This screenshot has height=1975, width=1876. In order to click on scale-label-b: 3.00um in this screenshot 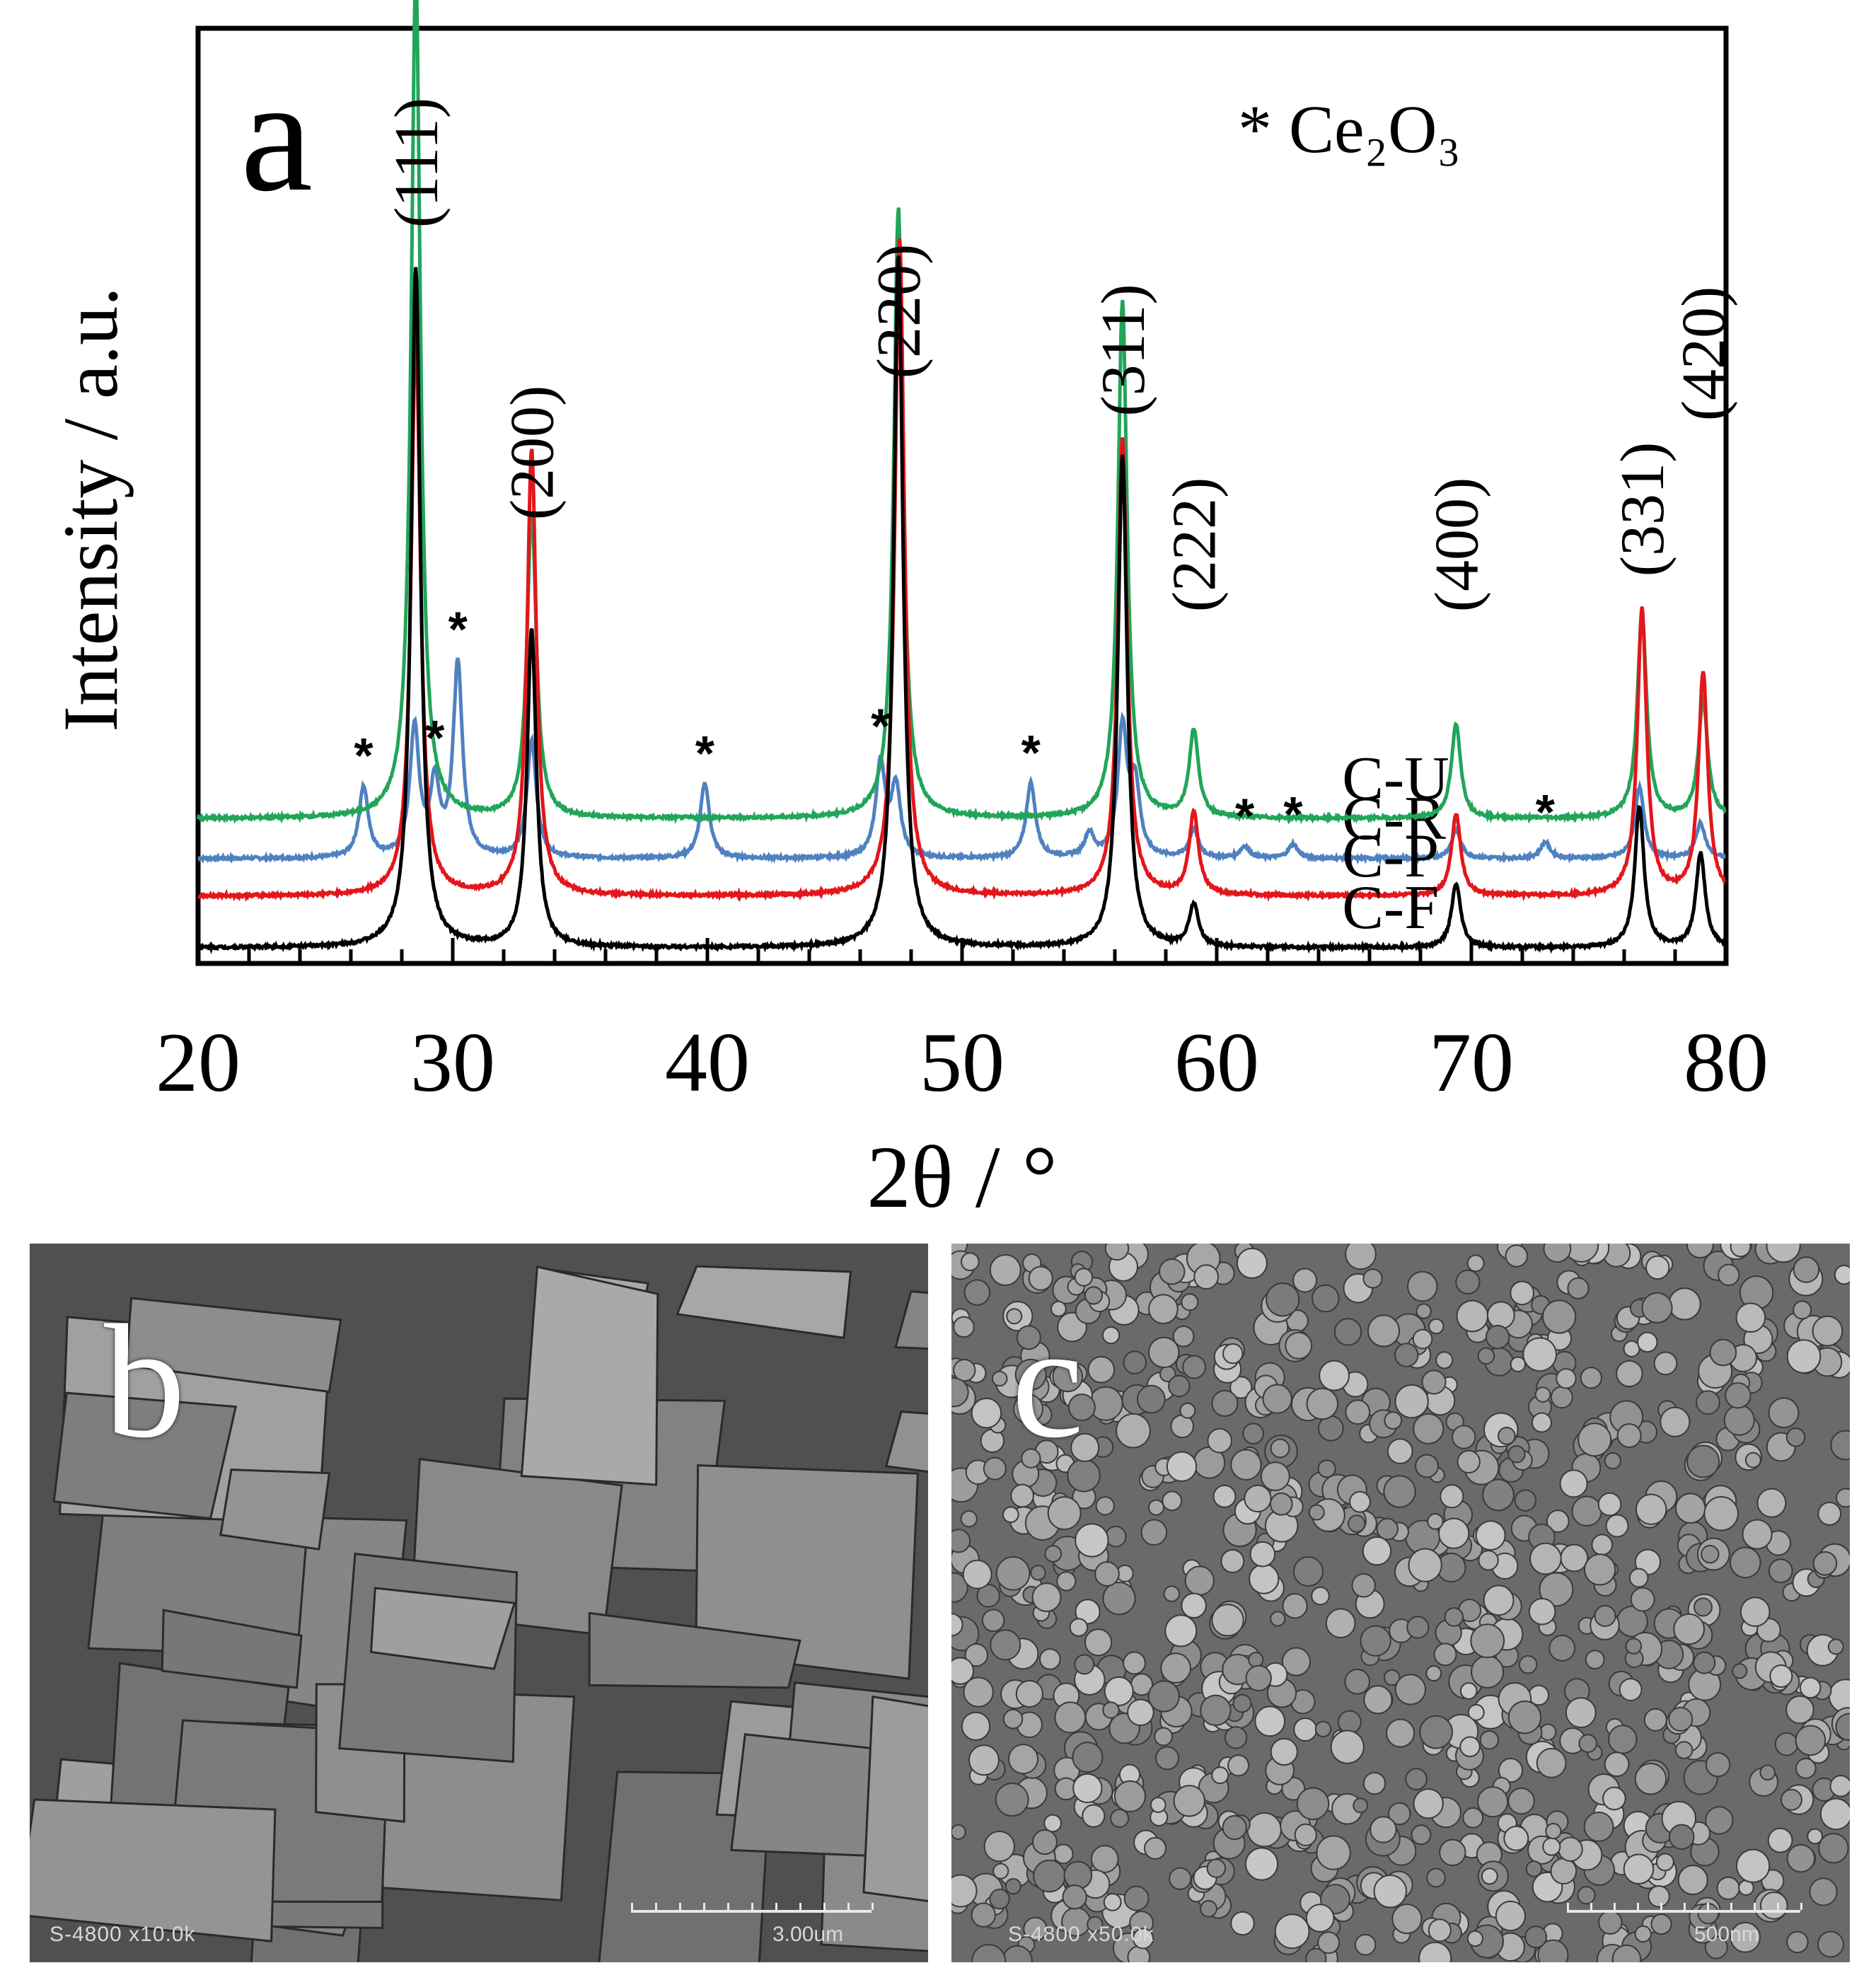, I will do `click(808, 1934)`.